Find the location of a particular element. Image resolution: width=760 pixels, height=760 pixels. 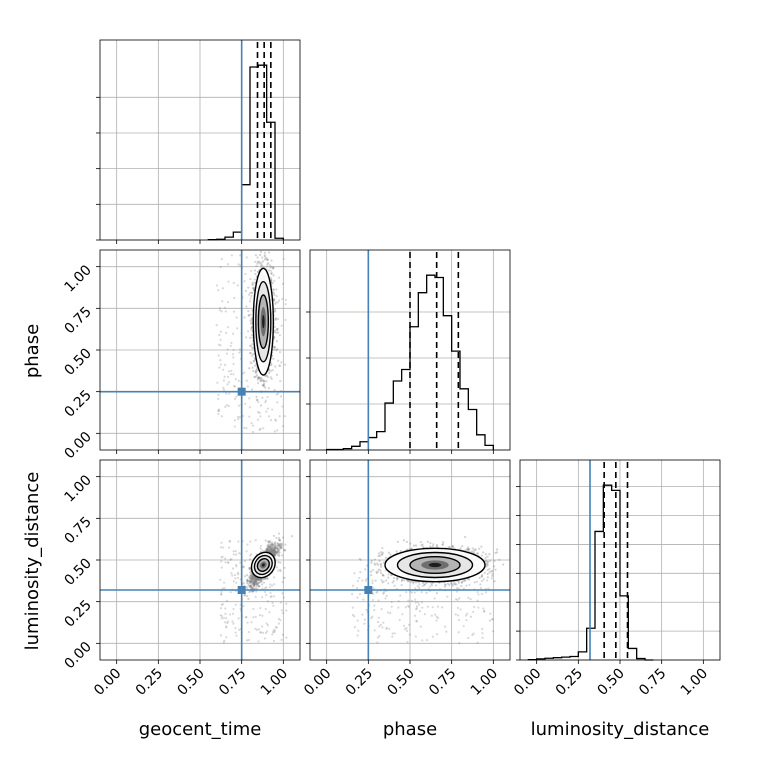

hist-luminosity-distance-xtick-label-1: 0.25 is located at coordinates (569, 682).